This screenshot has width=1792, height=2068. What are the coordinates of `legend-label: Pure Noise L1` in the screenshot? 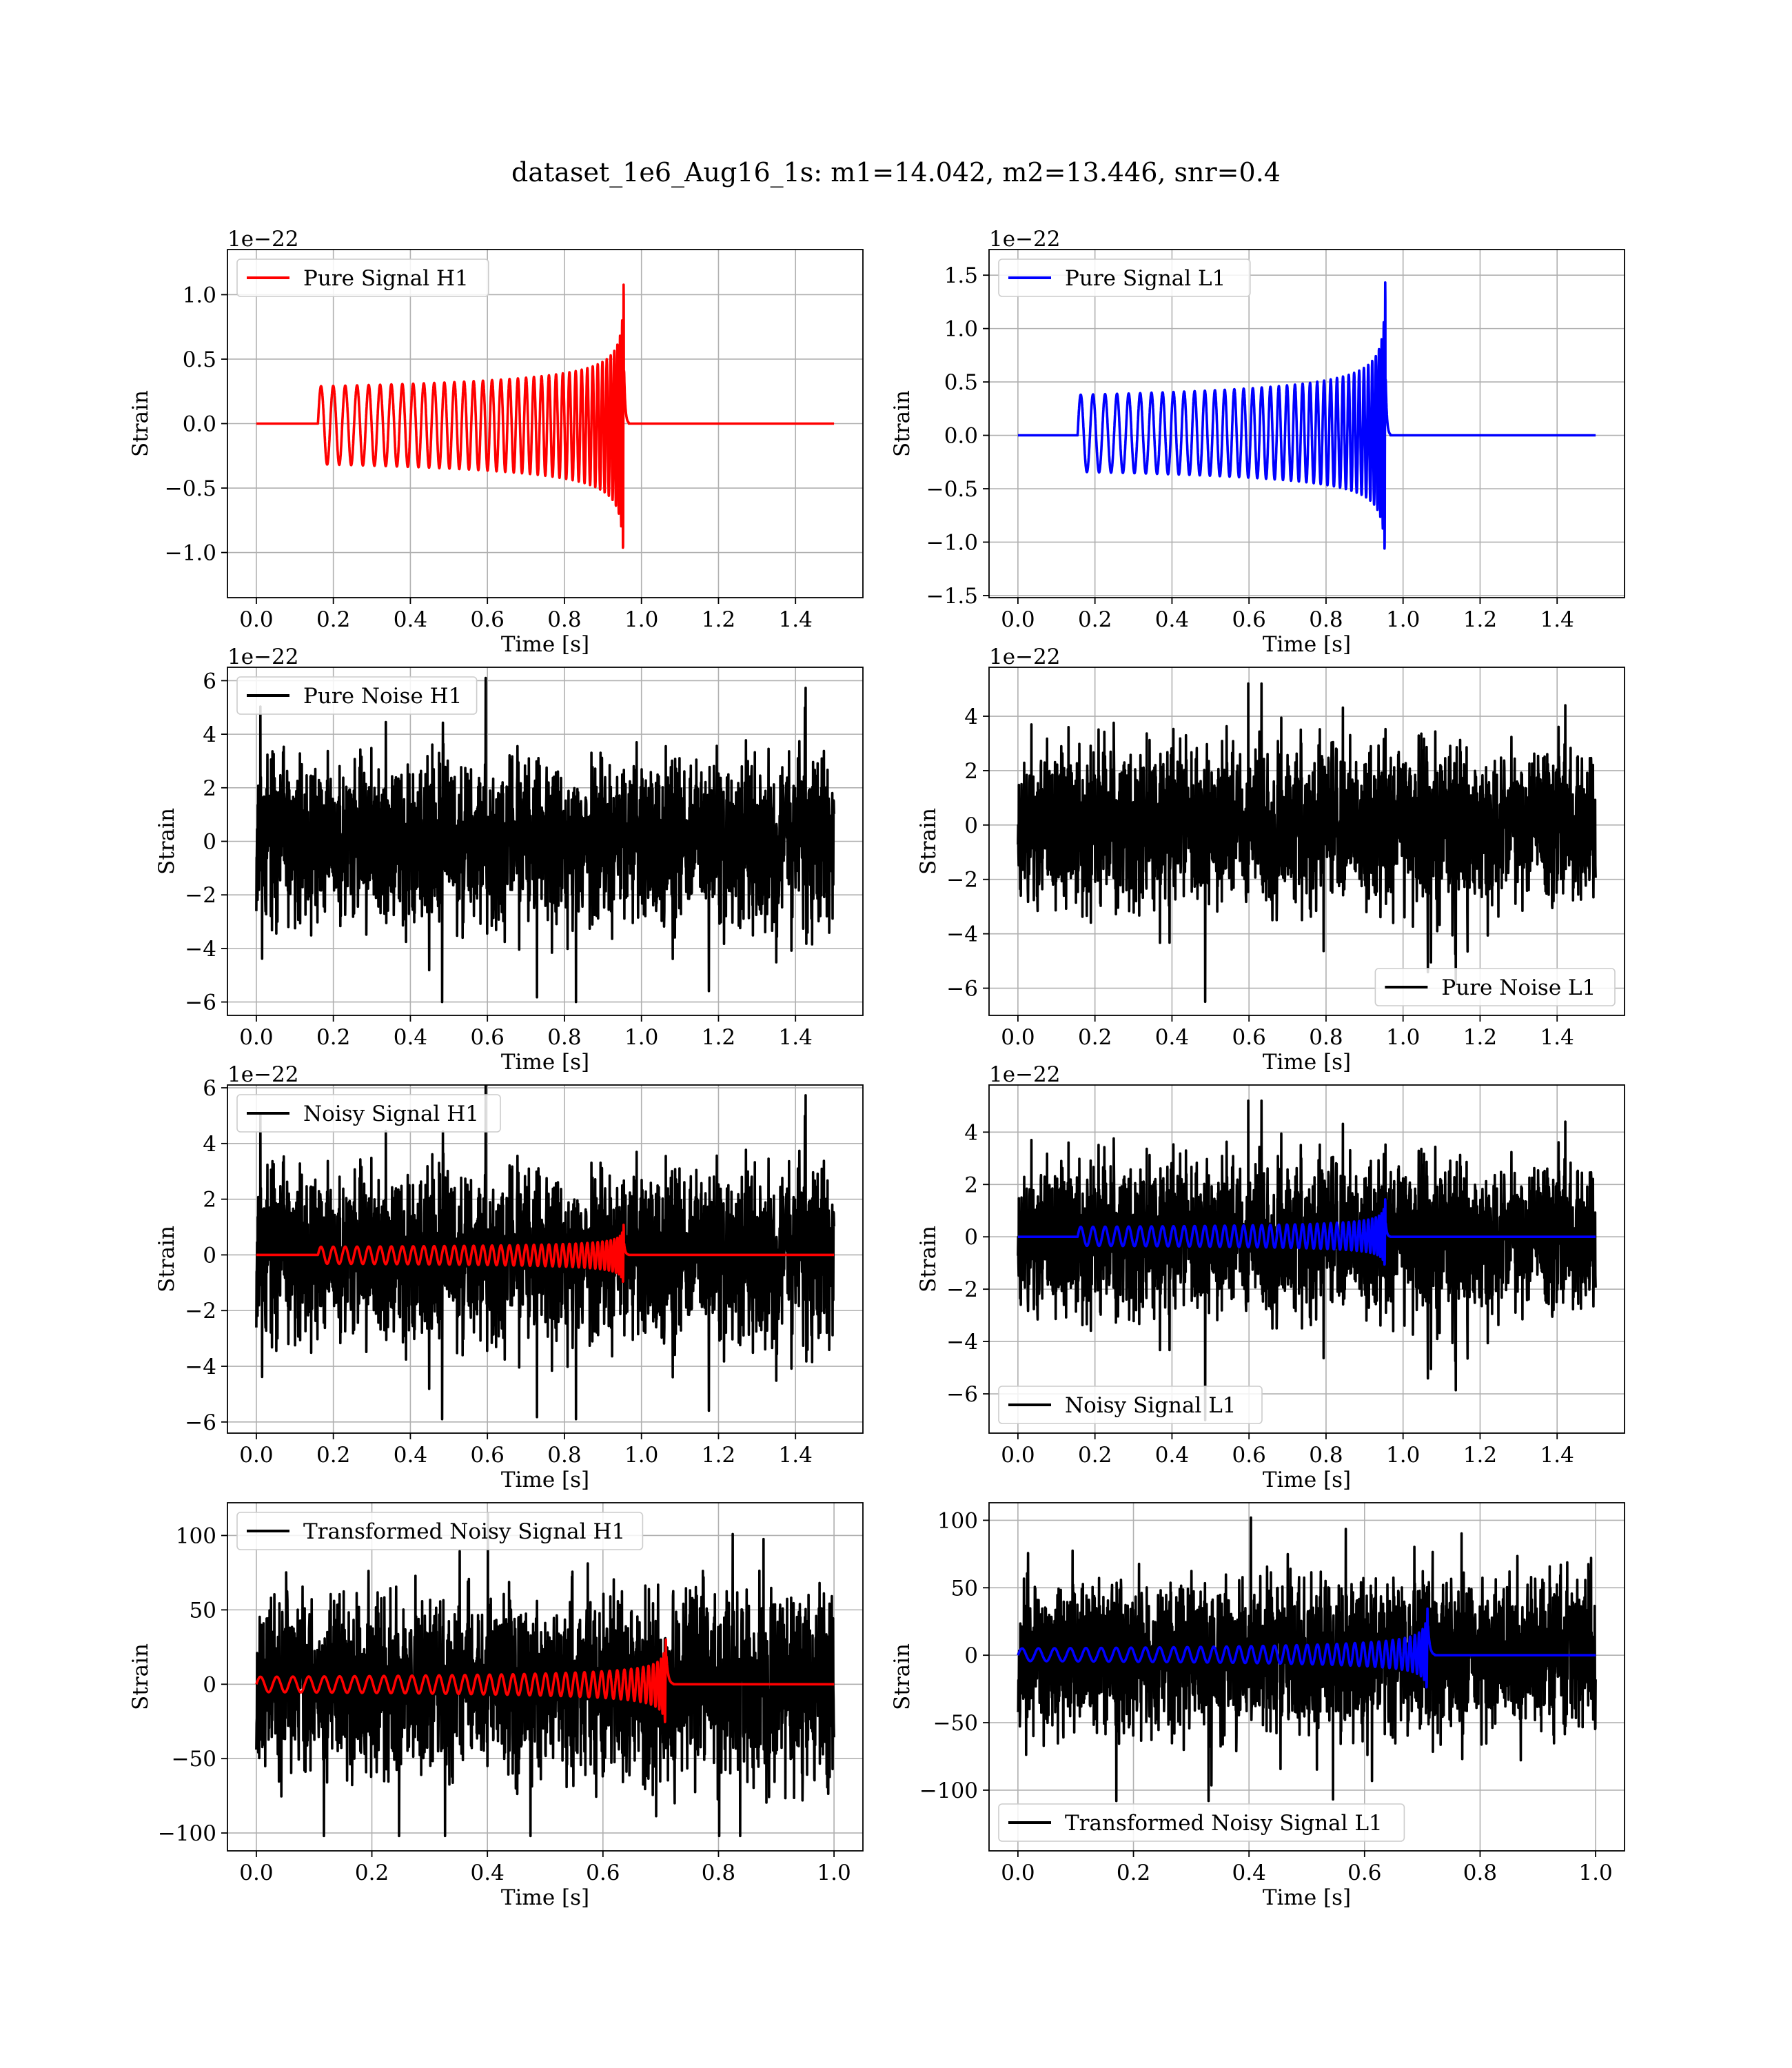 It's located at (1518, 988).